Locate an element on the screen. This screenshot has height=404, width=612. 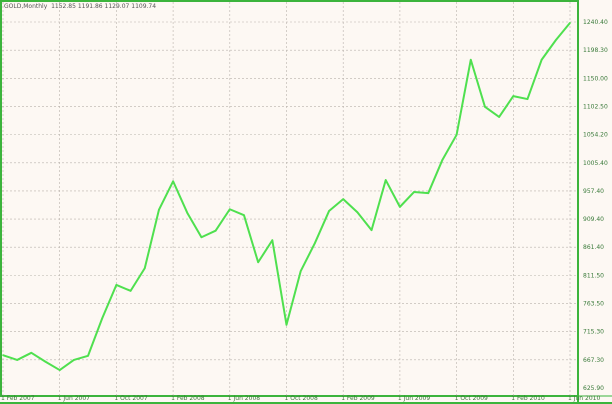
x-tick-label: 1 Feb 2010 is located at coordinates (528, 398).